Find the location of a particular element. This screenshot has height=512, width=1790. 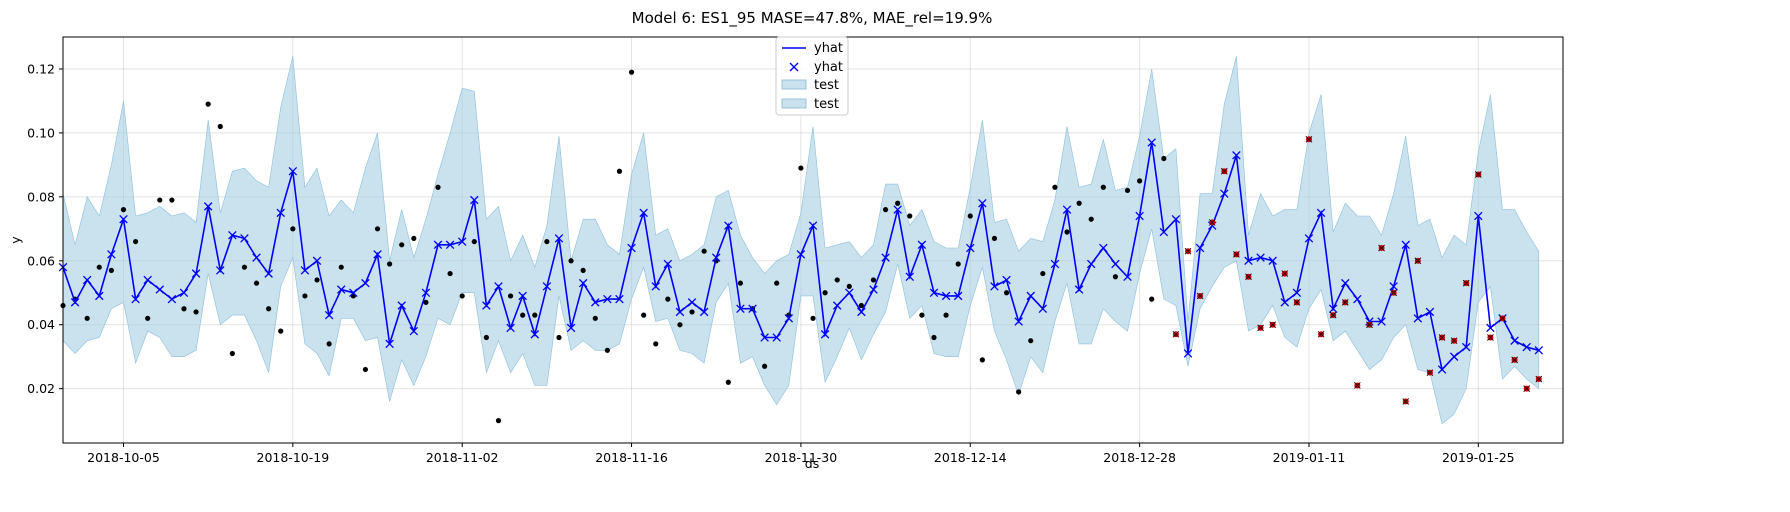

y-tick-label: 0.06 is located at coordinates (41, 260).